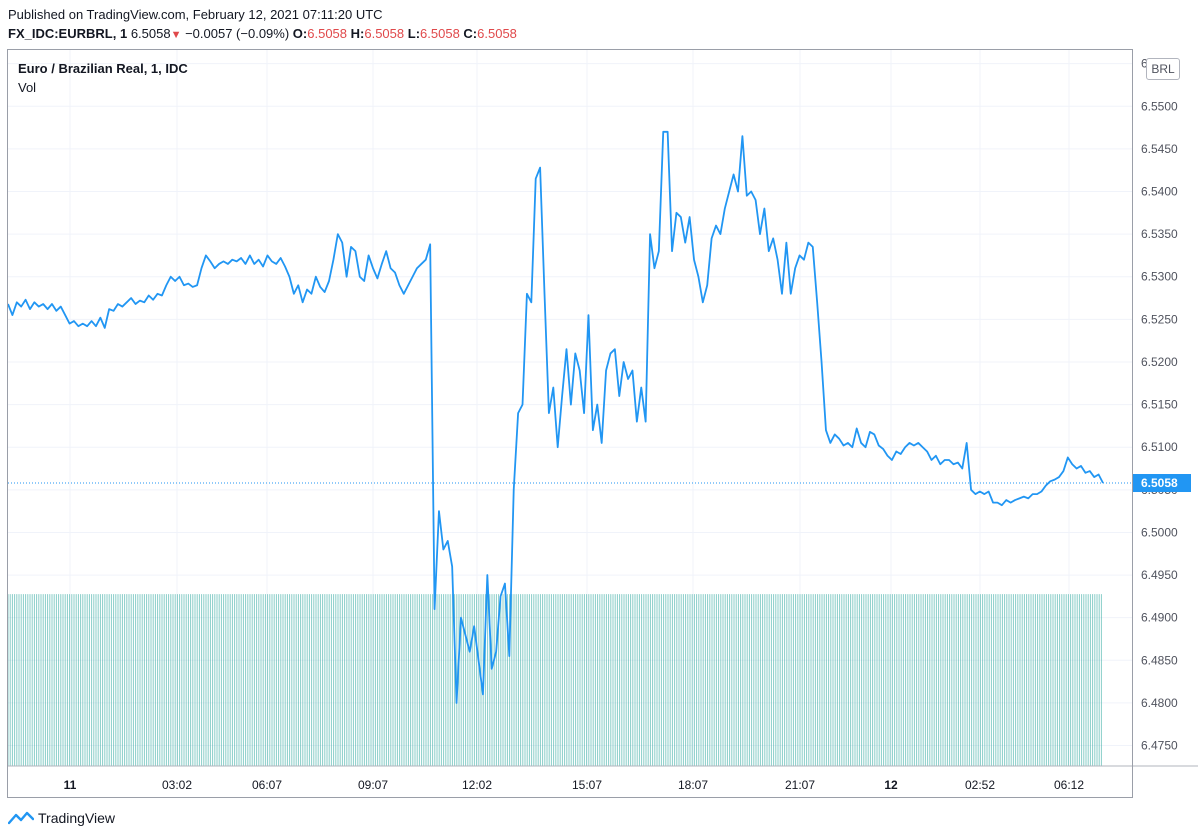 Image resolution: width=1200 pixels, height=840 pixels. I want to click on y-tick-label: 6.4950, so click(1159, 575).